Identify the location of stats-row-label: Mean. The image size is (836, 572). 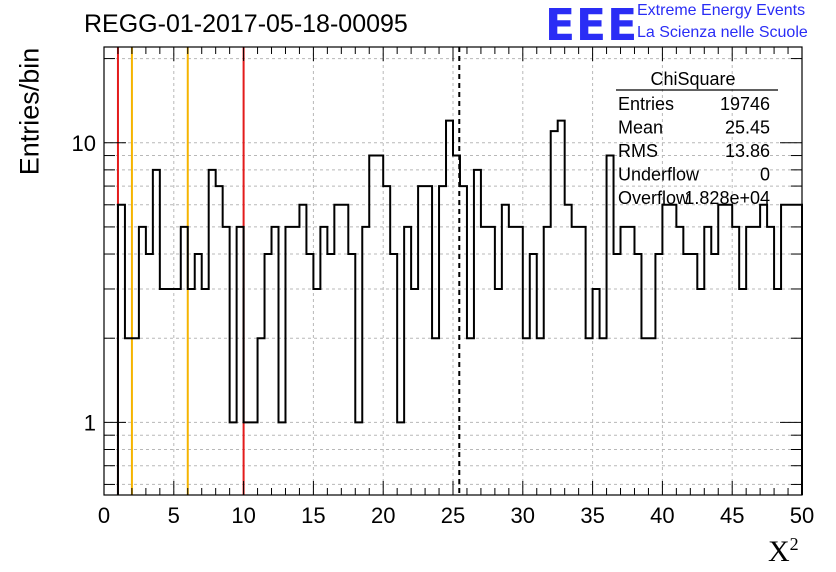
(640, 128).